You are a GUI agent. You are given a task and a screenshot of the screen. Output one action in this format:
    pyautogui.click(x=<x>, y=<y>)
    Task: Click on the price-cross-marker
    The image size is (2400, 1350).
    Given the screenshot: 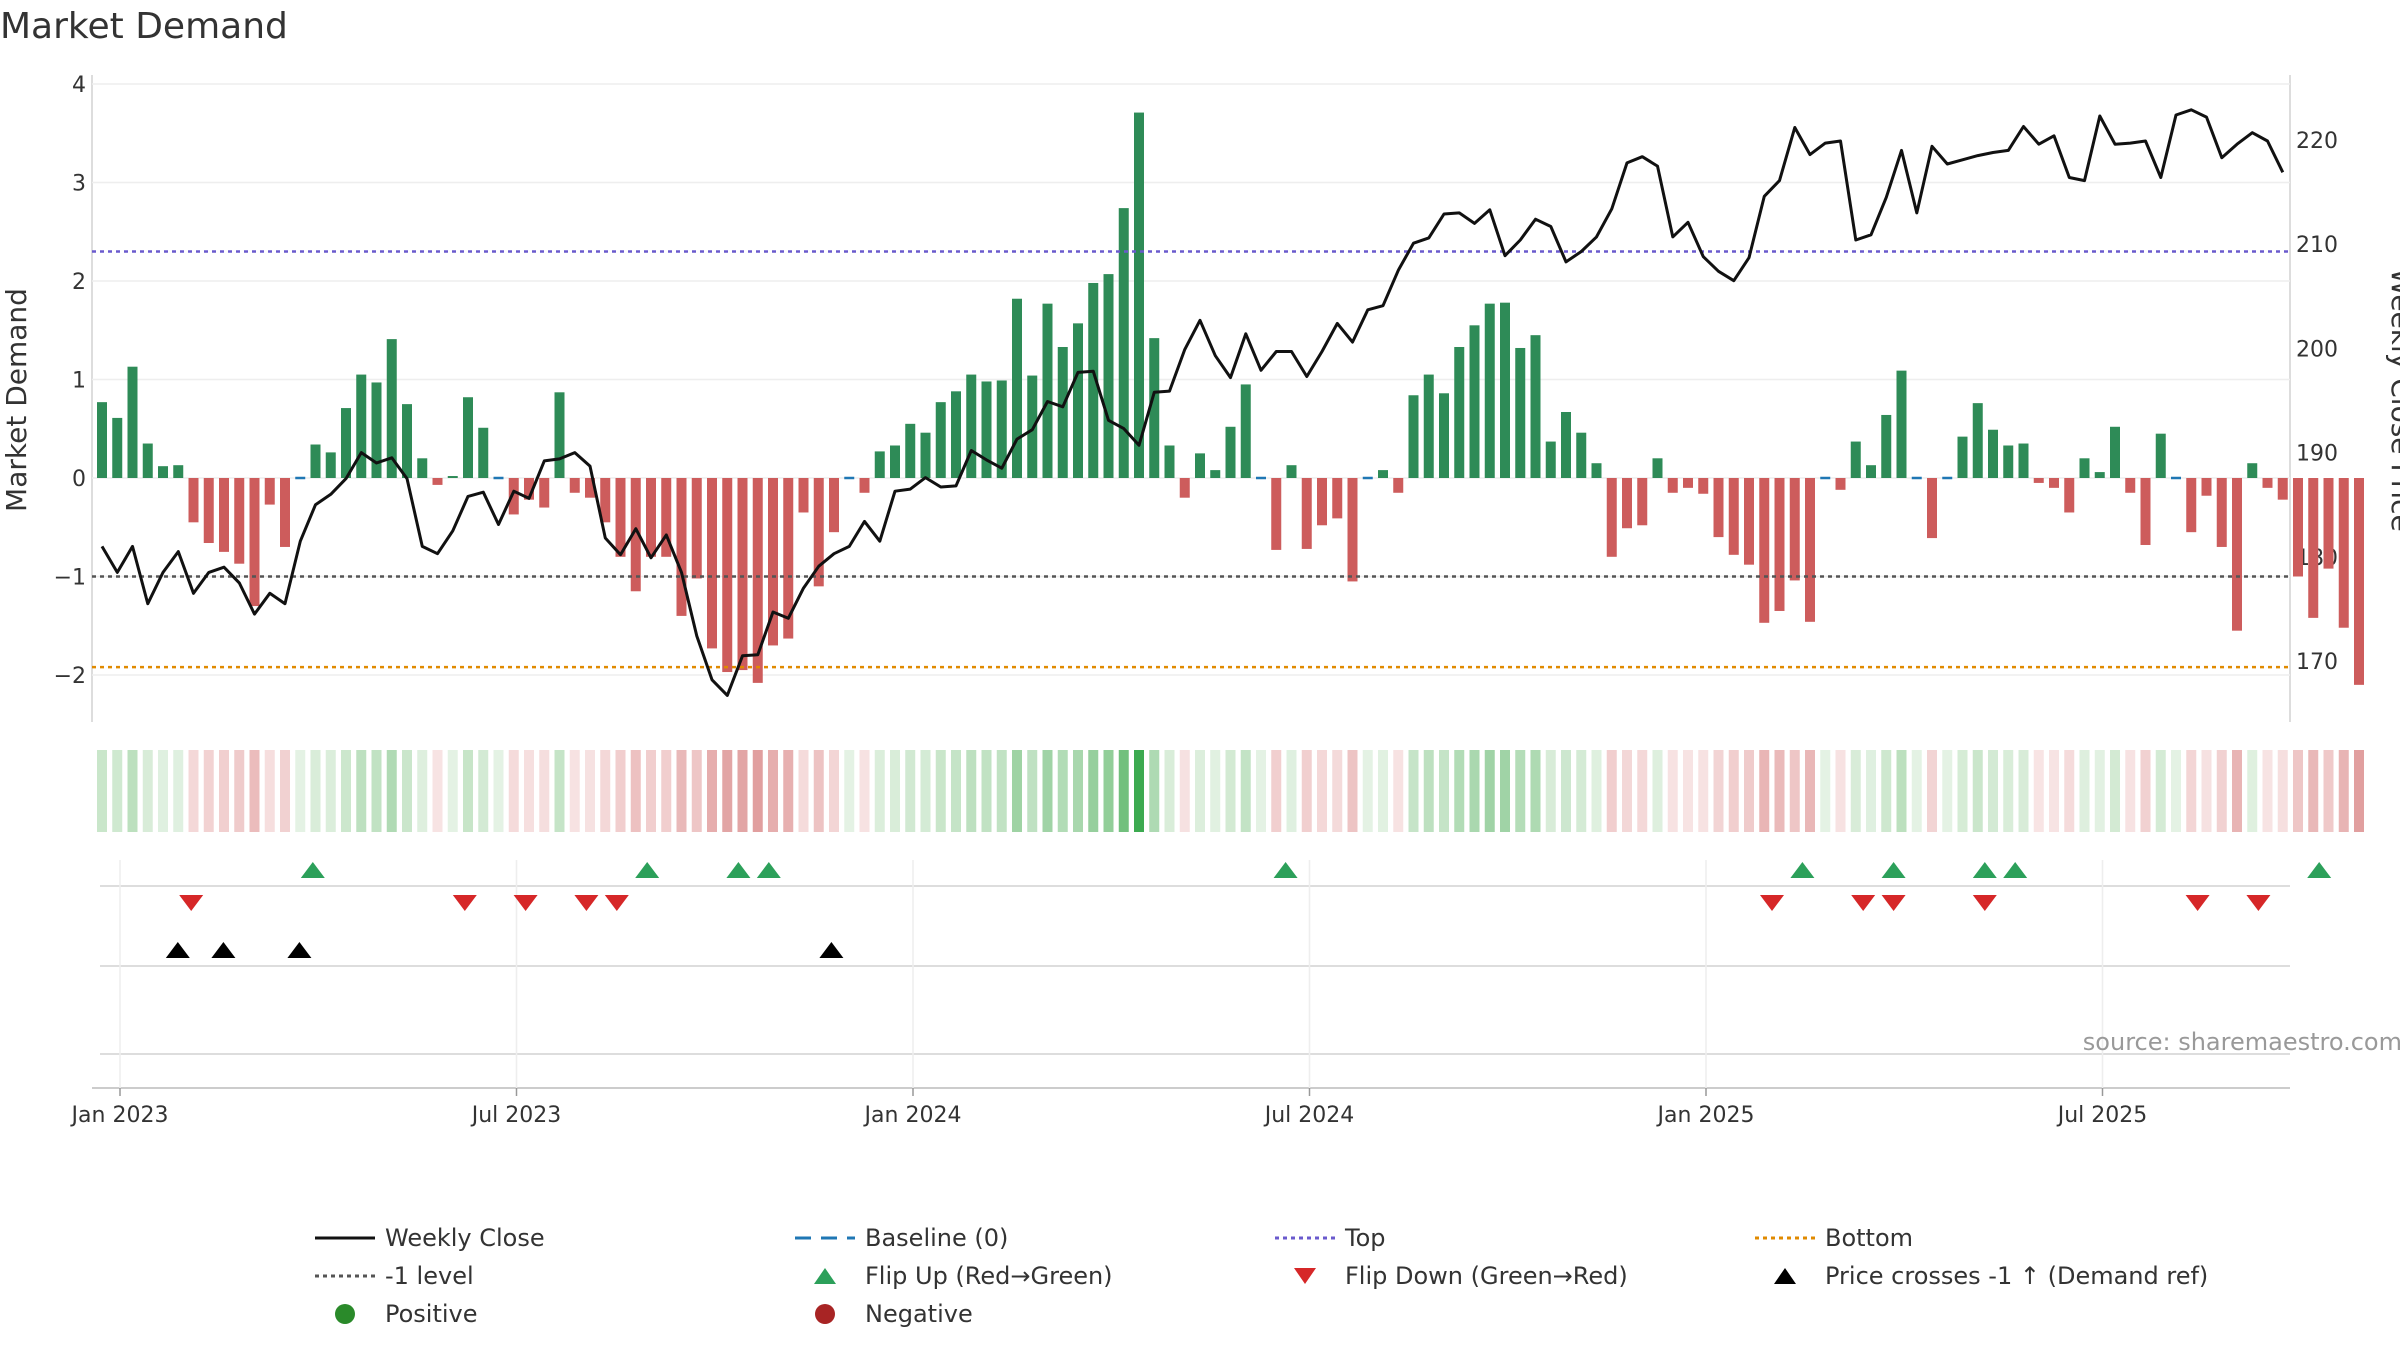 What is the action you would take?
    pyautogui.click(x=223, y=950)
    